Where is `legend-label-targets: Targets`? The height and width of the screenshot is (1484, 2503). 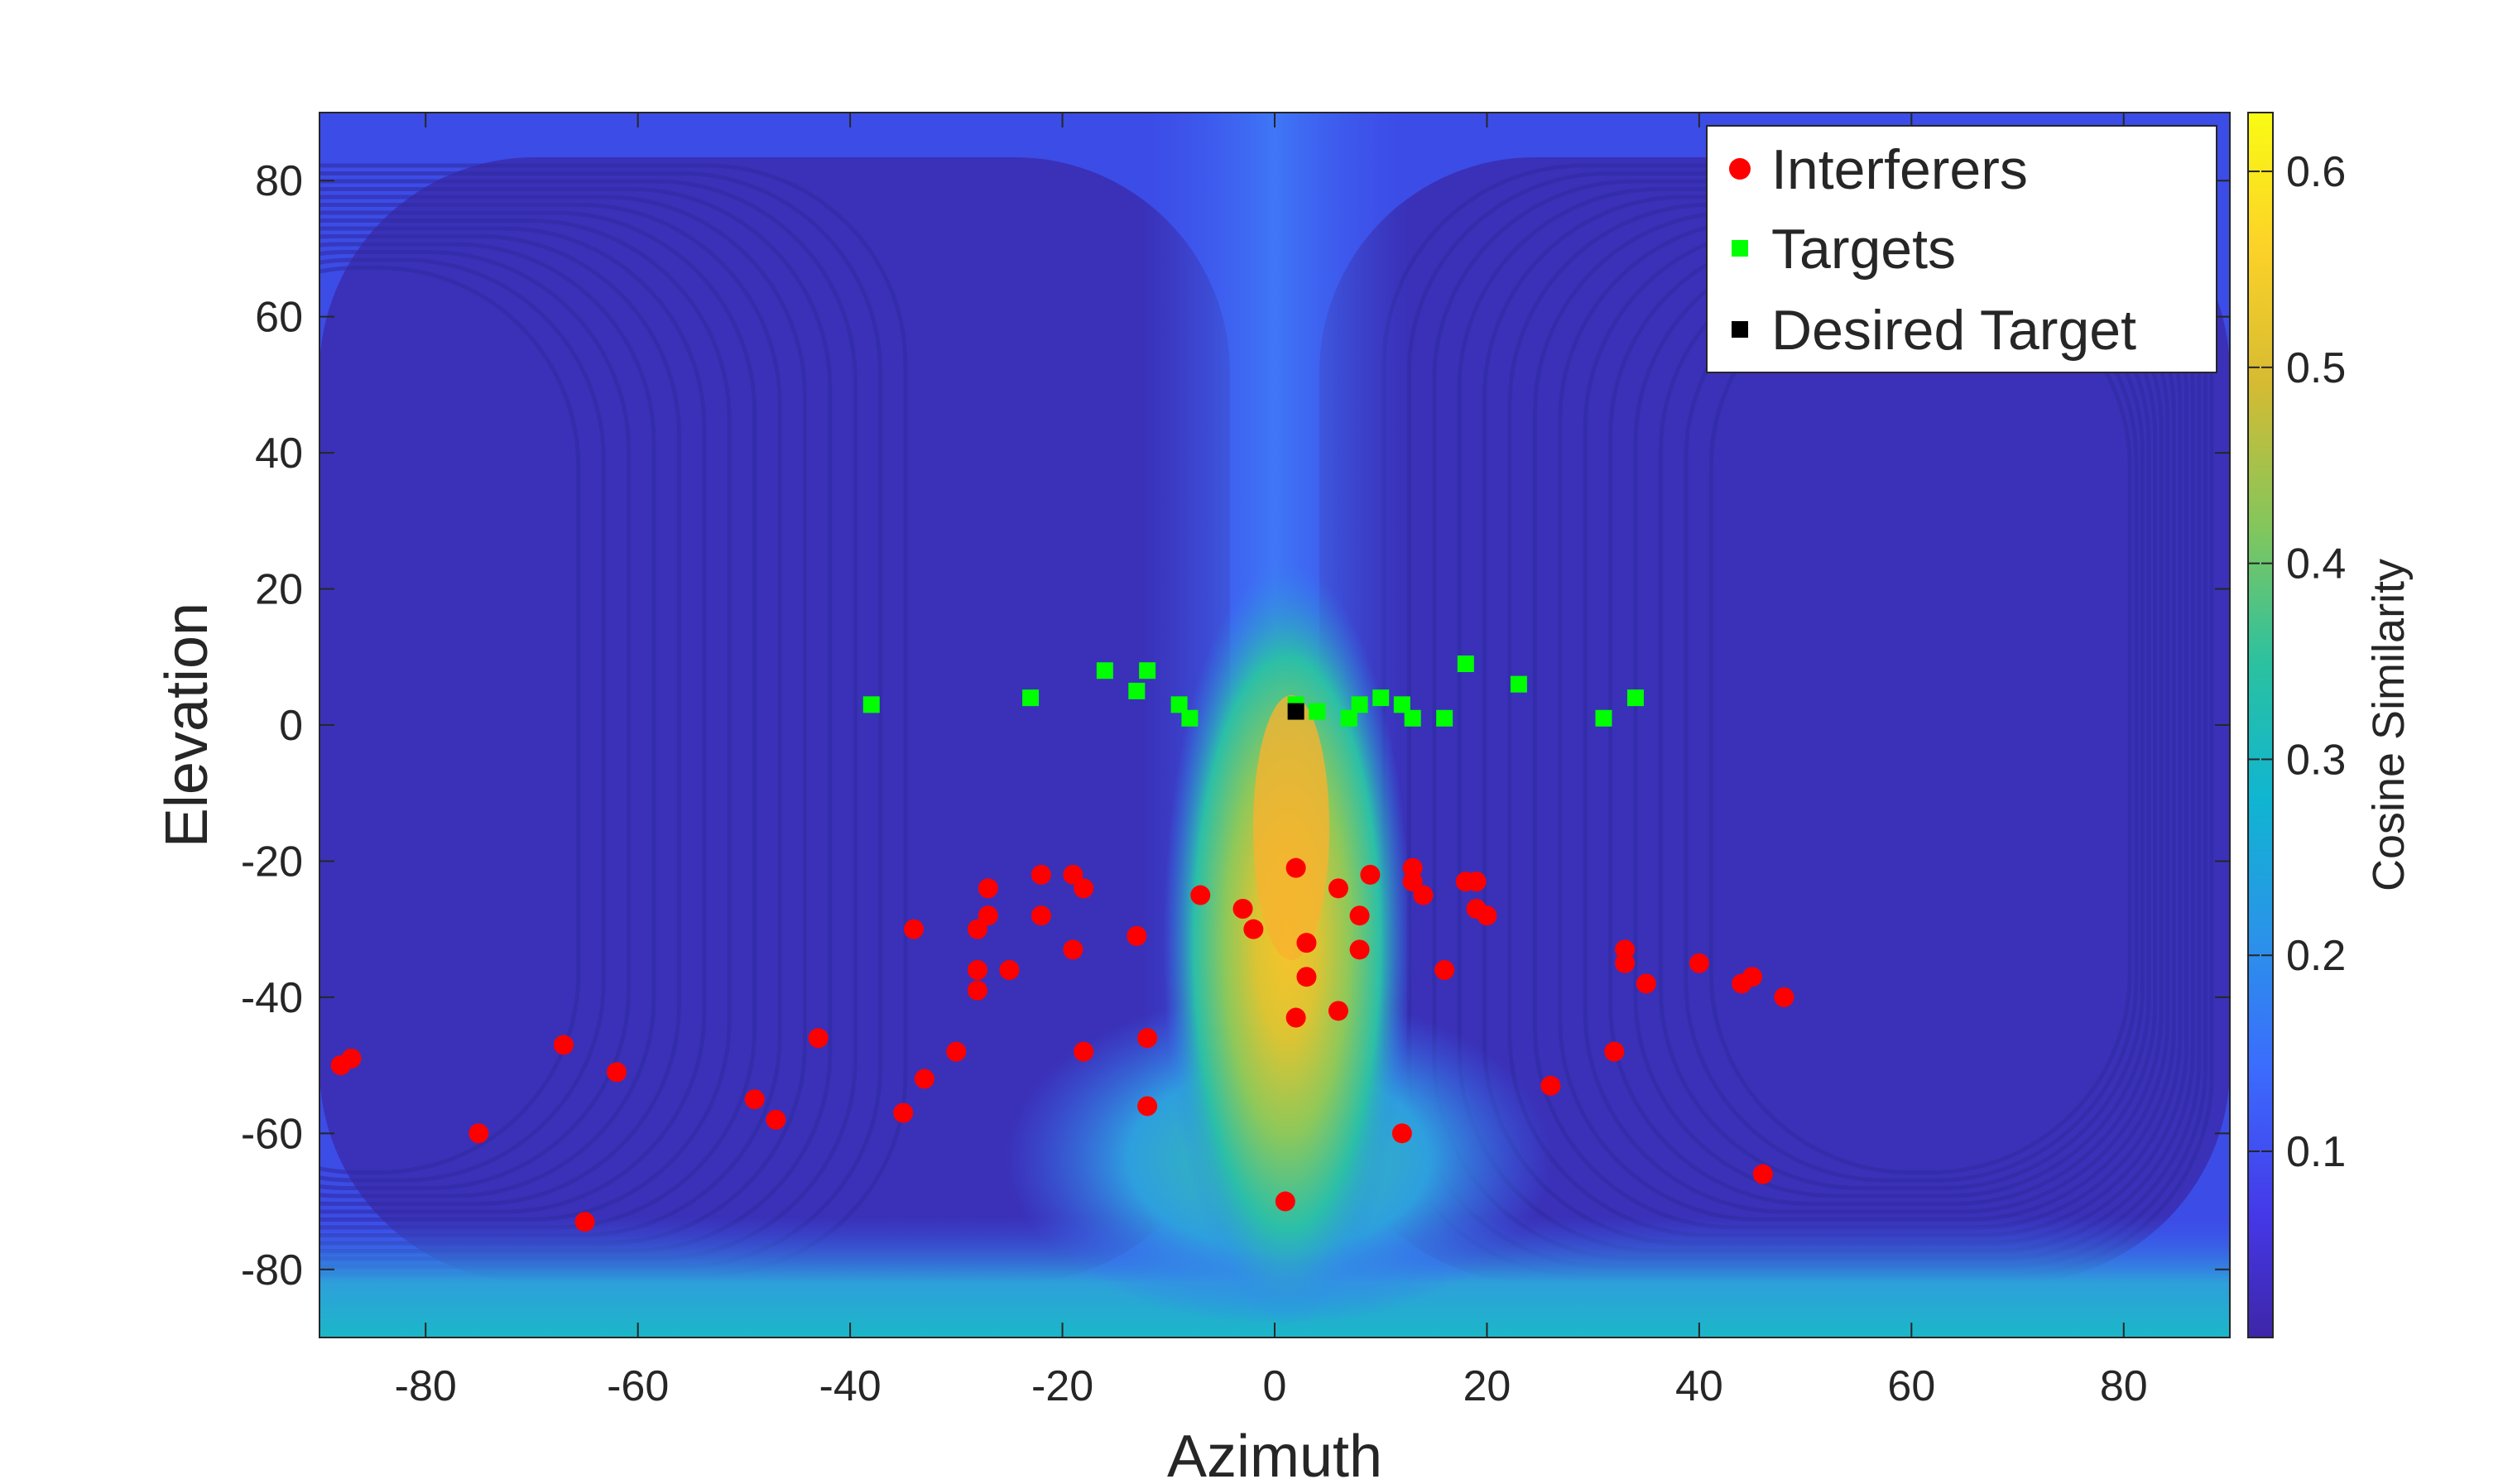 legend-label-targets: Targets is located at coordinates (1863, 249).